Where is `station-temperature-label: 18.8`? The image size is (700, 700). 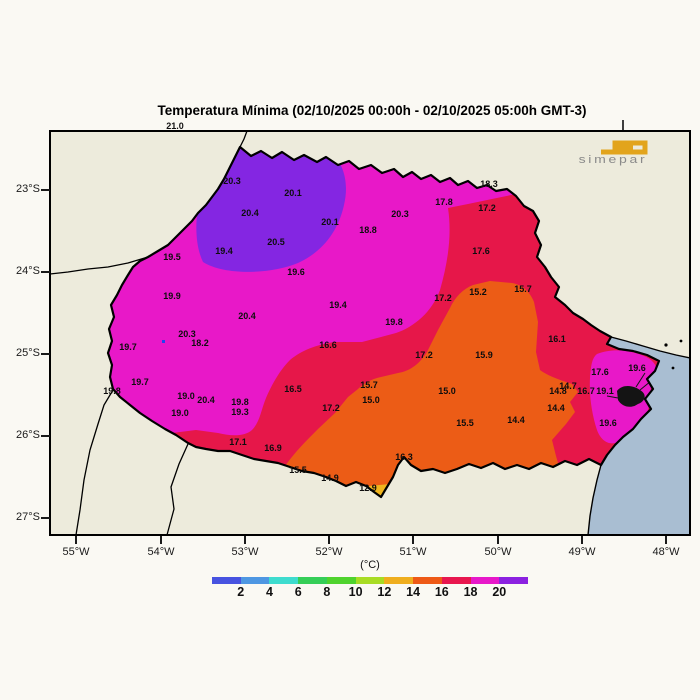 station-temperature-label: 18.8 is located at coordinates (368, 230).